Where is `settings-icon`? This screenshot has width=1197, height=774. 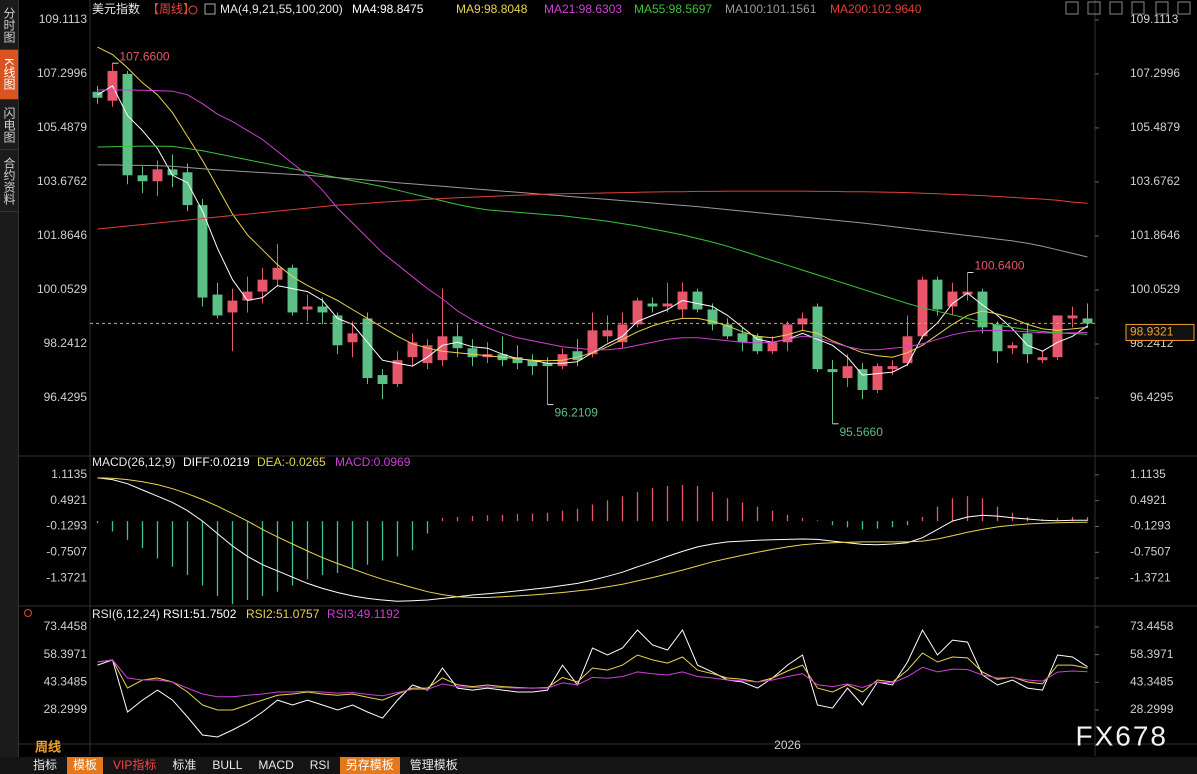 settings-icon is located at coordinates (193, 10).